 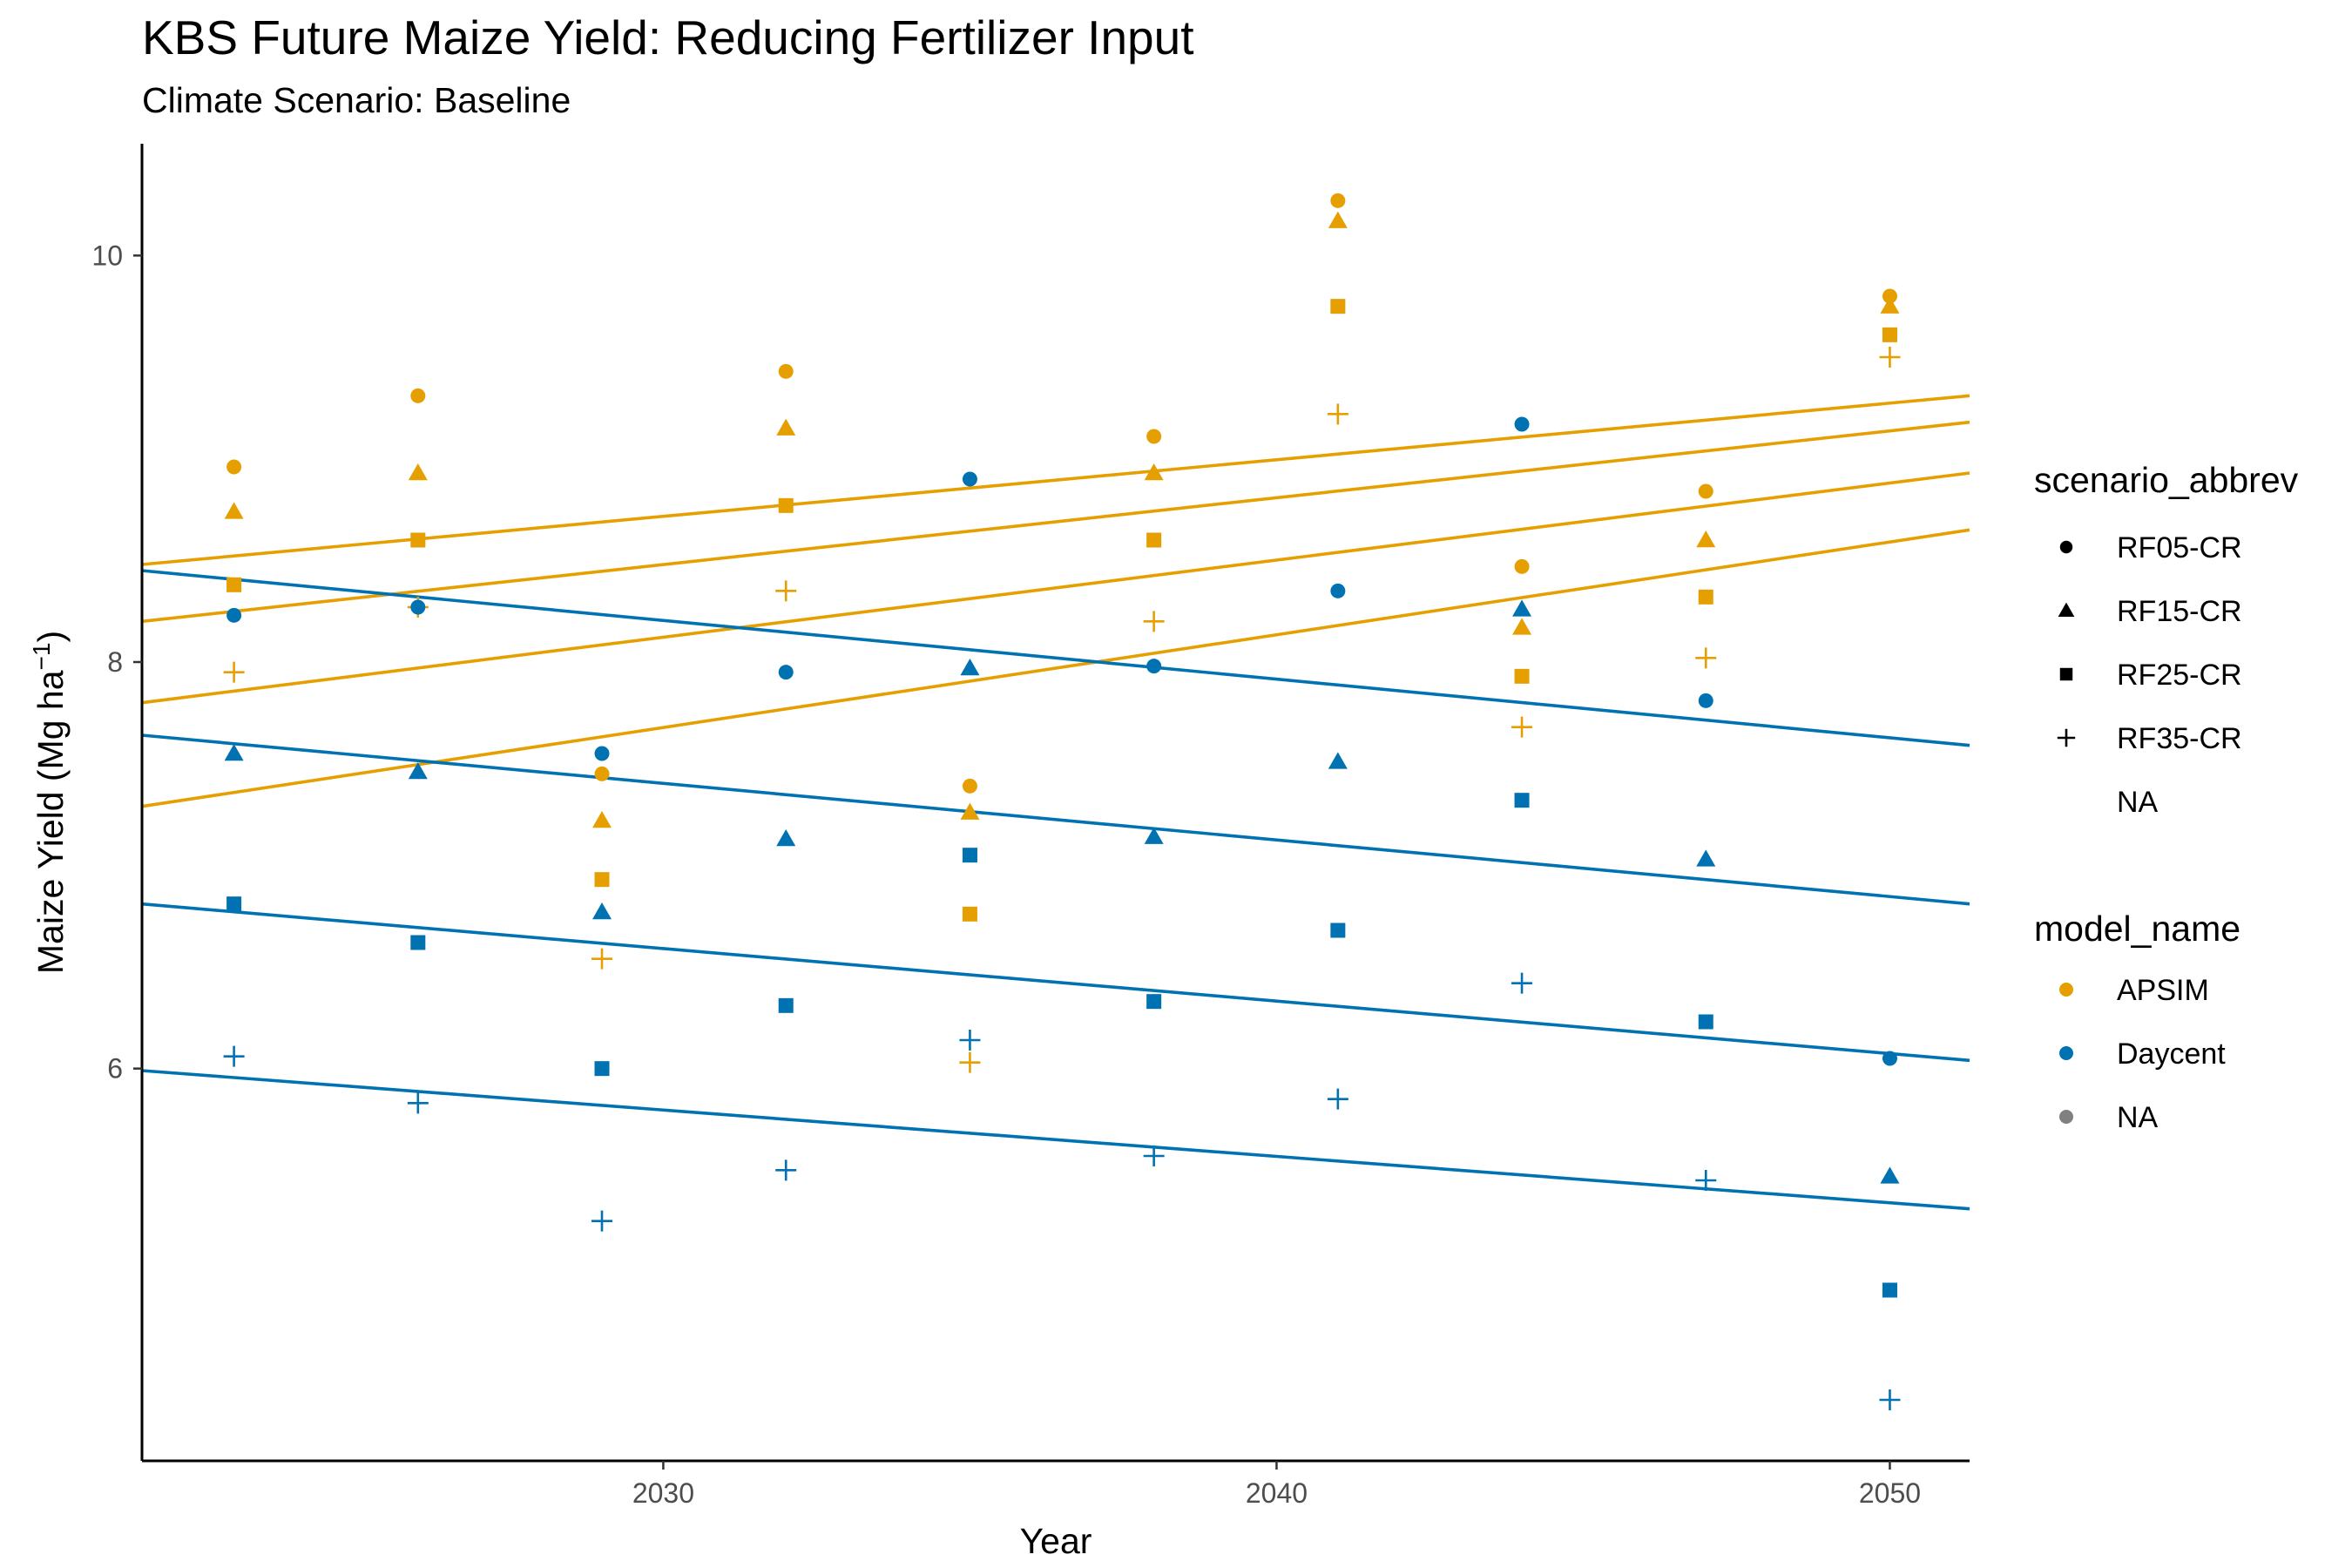 I want to click on legend-key-na, so click(x=2066, y=1117).